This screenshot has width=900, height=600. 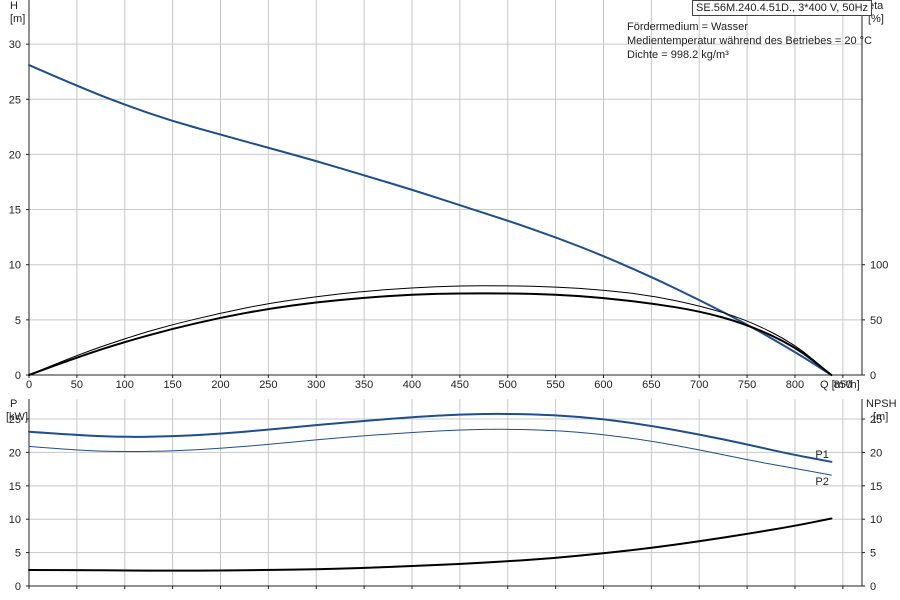 I want to click on info-line-density: Dichte = 998.2 kg/m³, so click(x=678, y=55).